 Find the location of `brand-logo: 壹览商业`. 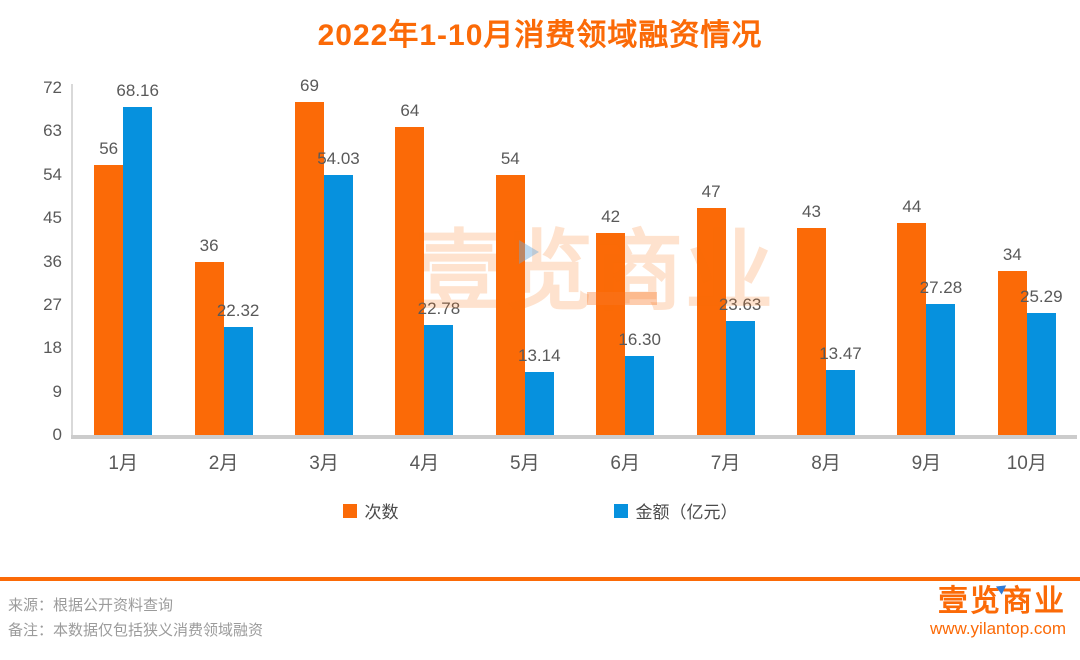

brand-logo: 壹览商业 is located at coordinates (1002, 600).